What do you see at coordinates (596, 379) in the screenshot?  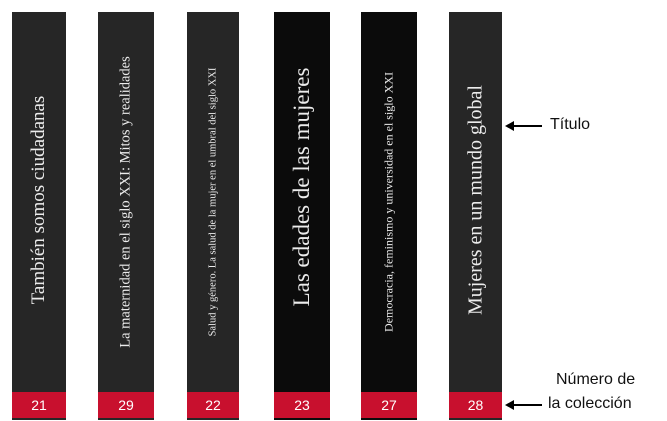 I see `number-label-line1: Número de` at bounding box center [596, 379].